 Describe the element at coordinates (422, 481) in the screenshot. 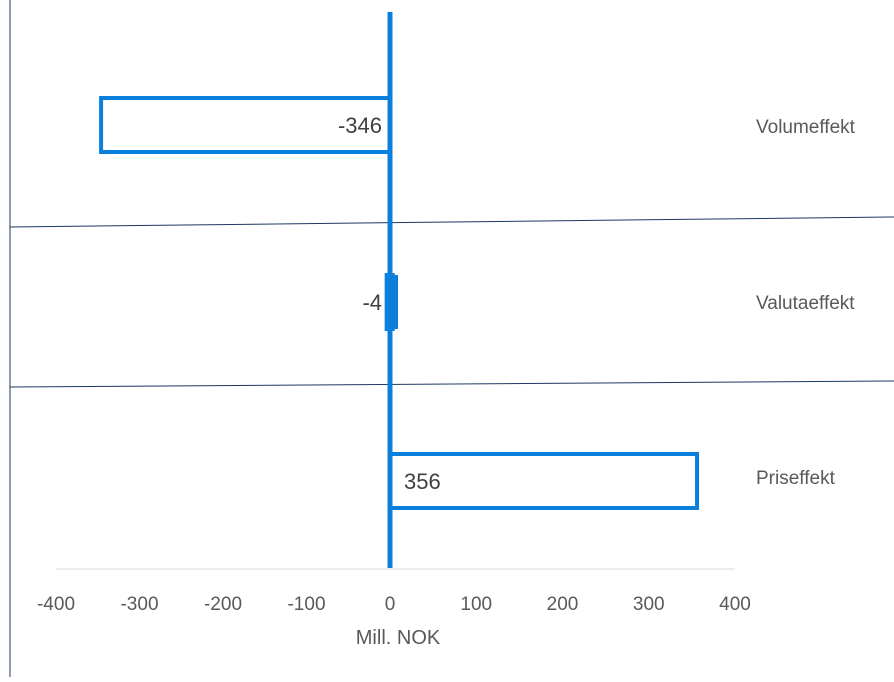

I see `data-label: 356` at that location.